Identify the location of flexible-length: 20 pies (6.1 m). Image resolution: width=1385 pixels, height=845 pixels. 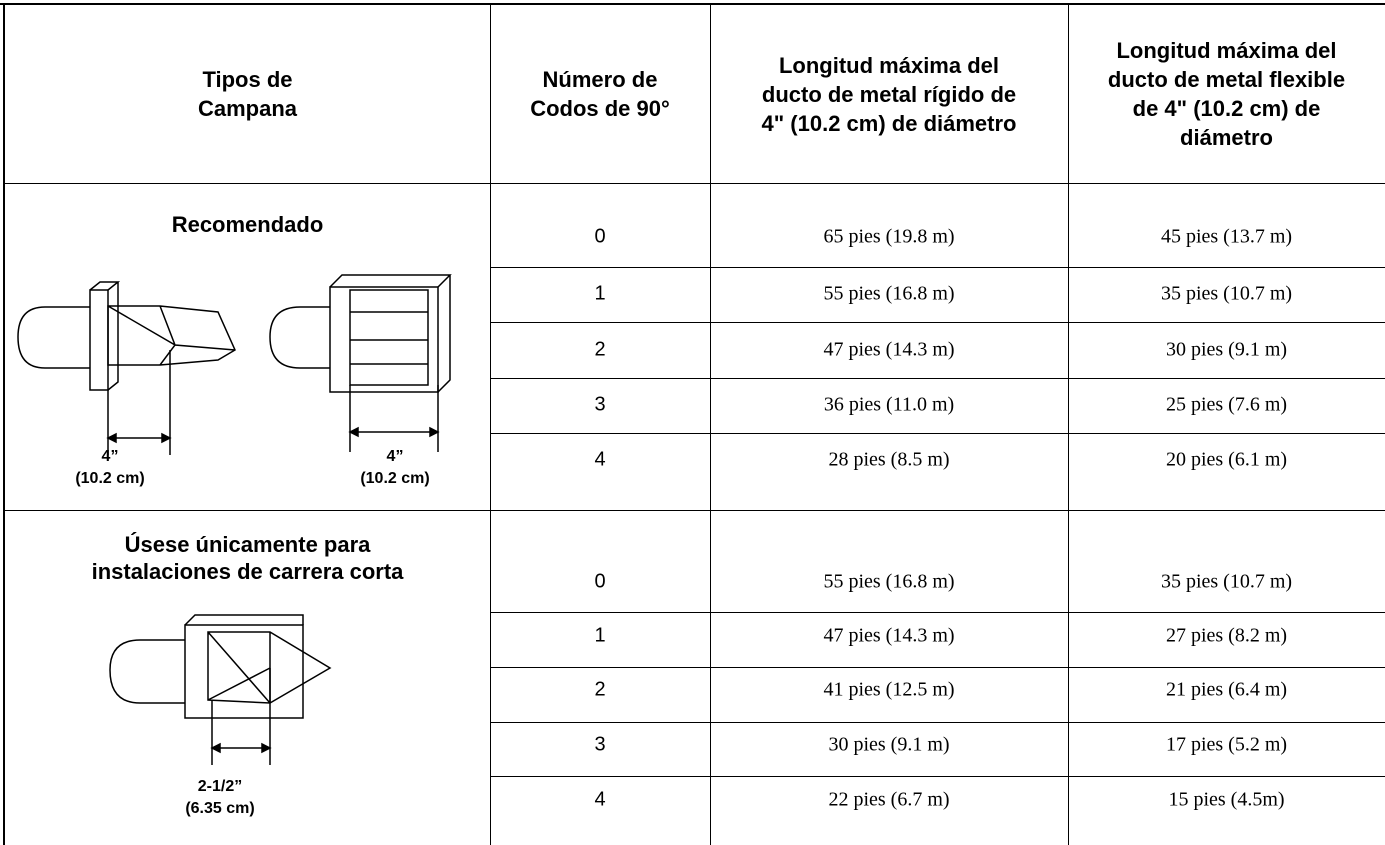
(1226, 459).